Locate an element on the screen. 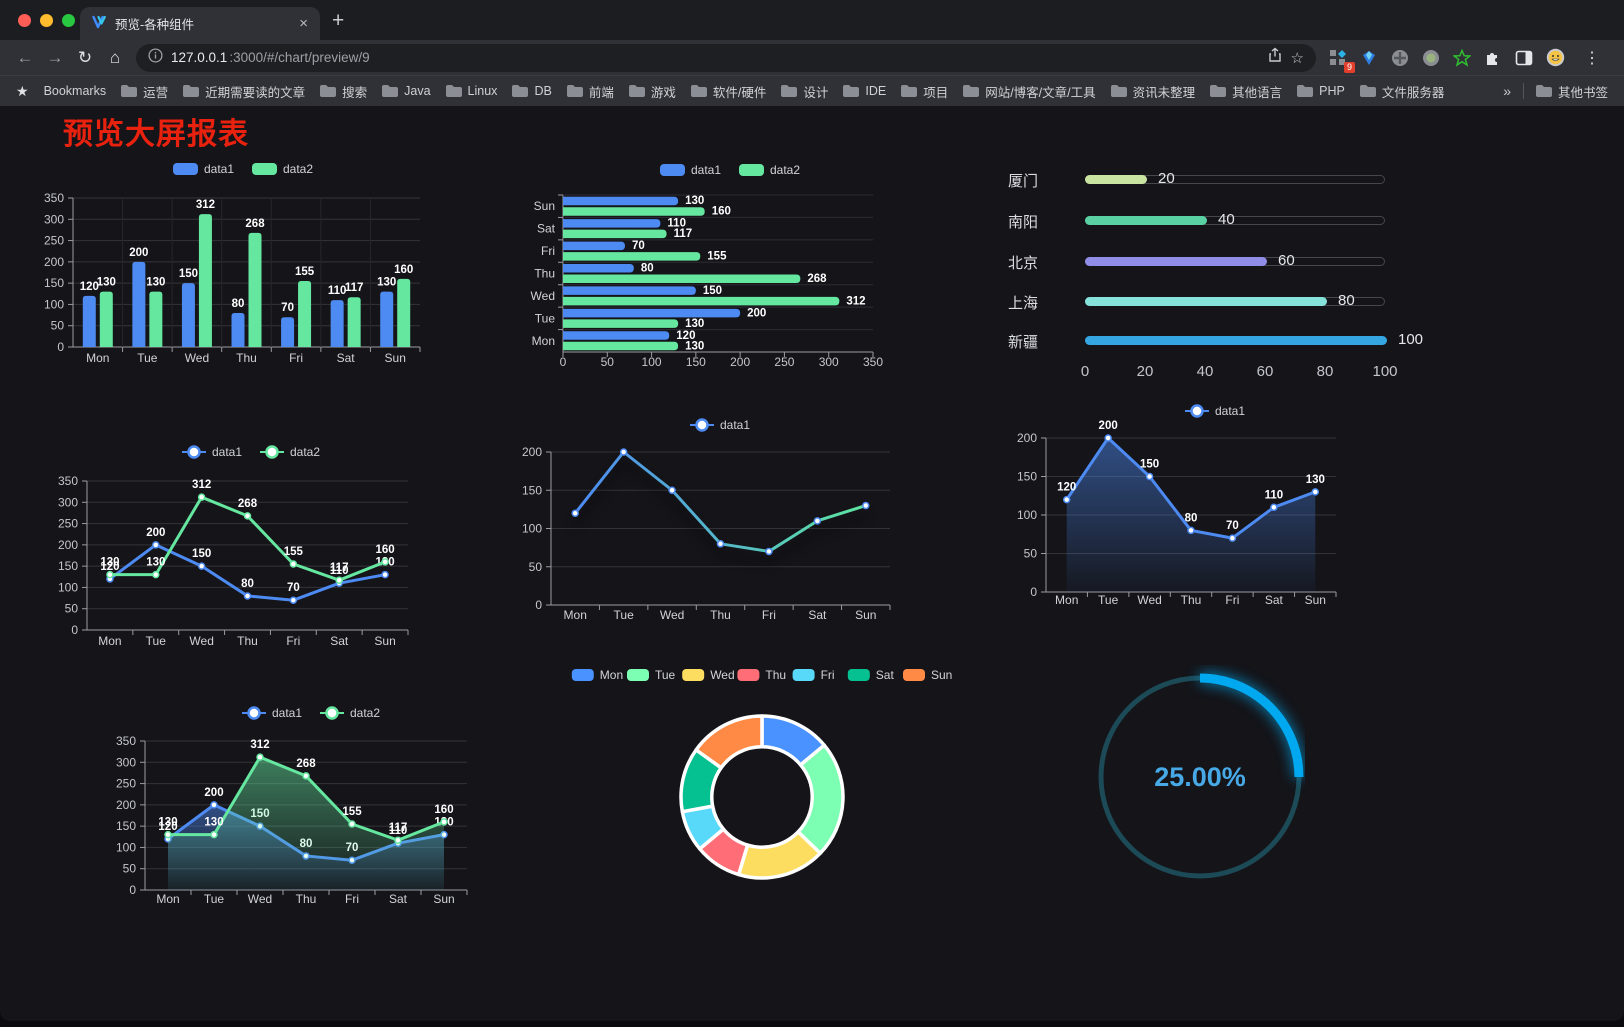 The width and height of the screenshot is (1624, 1027). maximize-window-button is located at coordinates (68, 20).